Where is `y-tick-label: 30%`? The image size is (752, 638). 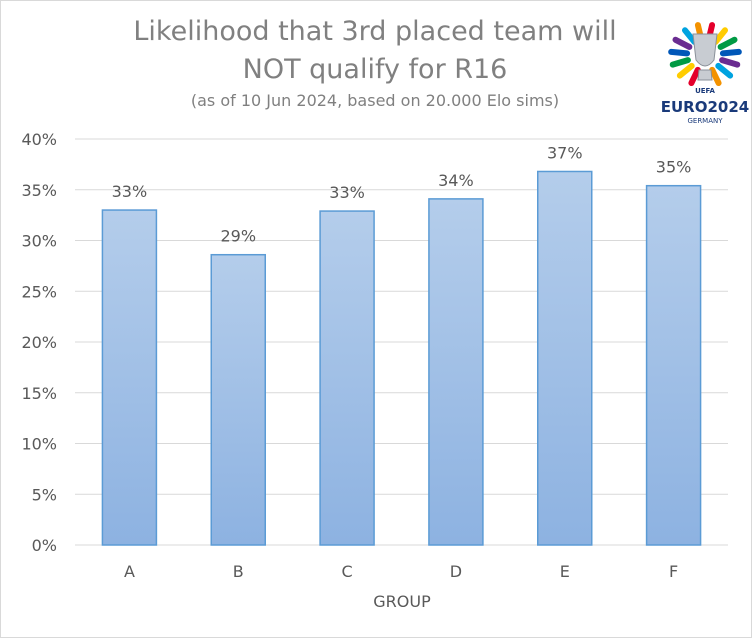 y-tick-label: 30% is located at coordinates (39, 241).